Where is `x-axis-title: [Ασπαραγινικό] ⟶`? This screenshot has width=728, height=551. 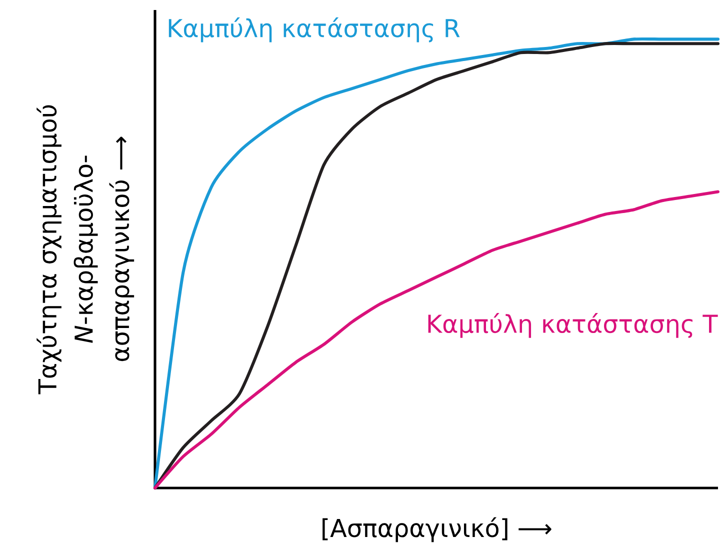
x-axis-title: [Ασπαραγινικό] ⟶ is located at coordinates (437, 529).